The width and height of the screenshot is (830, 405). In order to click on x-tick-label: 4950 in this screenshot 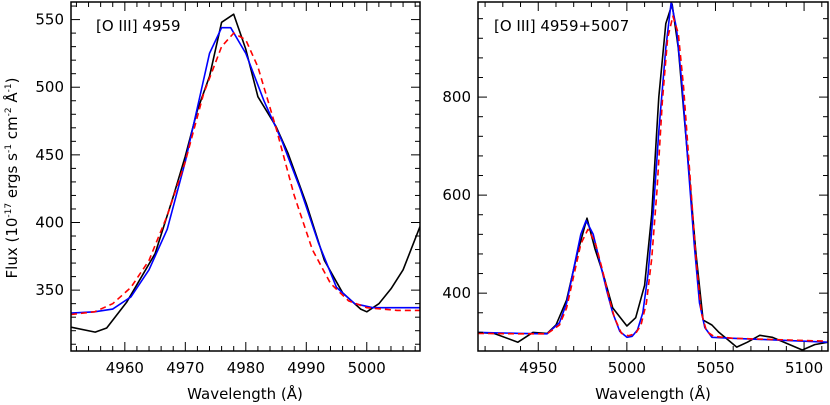, I will do `click(538, 368)`.